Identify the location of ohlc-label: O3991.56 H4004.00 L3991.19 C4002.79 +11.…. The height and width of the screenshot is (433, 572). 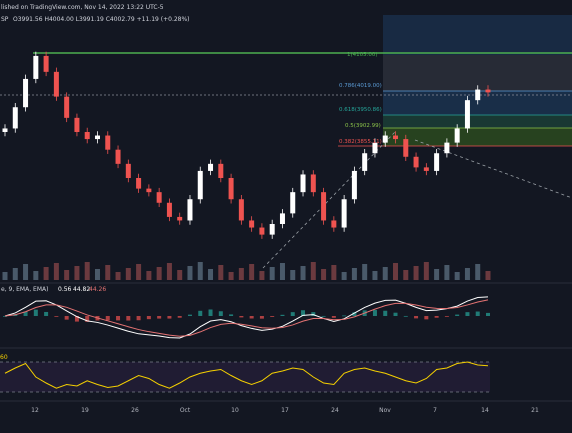
(101, 19).